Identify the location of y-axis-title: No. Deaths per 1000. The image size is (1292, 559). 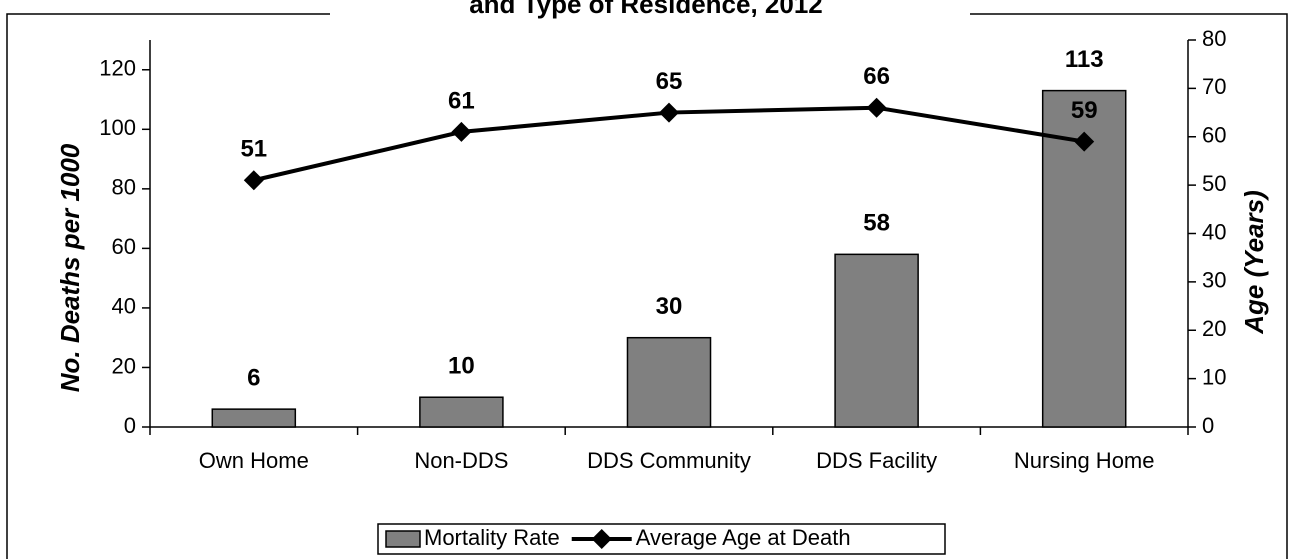
(70, 267).